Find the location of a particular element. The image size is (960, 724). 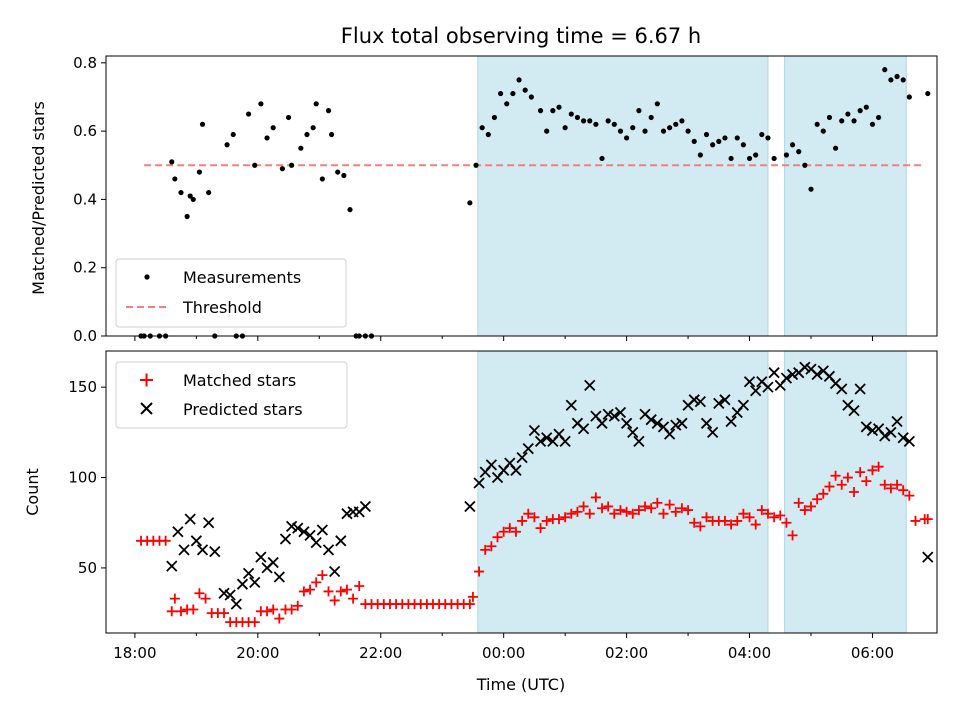

xtick-label: 06:00 is located at coordinates (872, 653).